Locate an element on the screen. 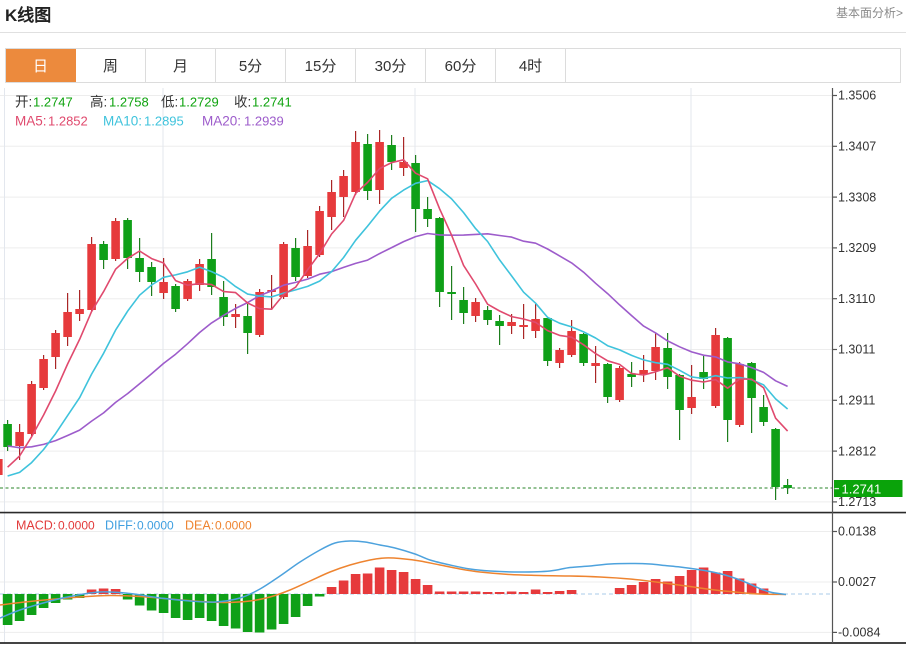  svg-text: 开: is located at coordinates (23, 102).